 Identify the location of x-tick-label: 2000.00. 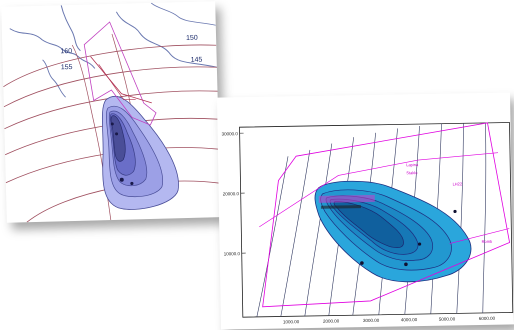
(331, 320).